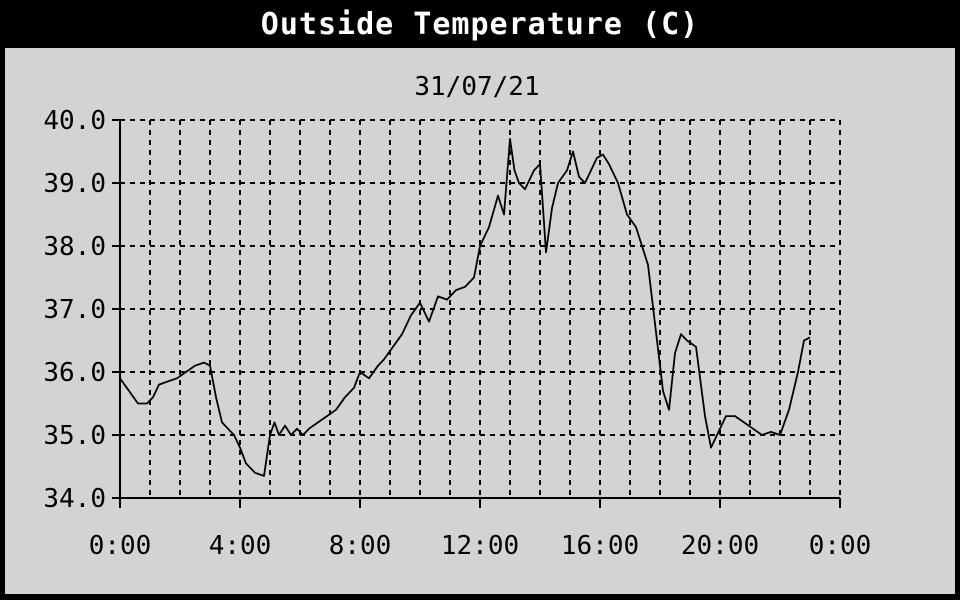  I want to click on y-tick-label: 39.0, so click(74, 184).